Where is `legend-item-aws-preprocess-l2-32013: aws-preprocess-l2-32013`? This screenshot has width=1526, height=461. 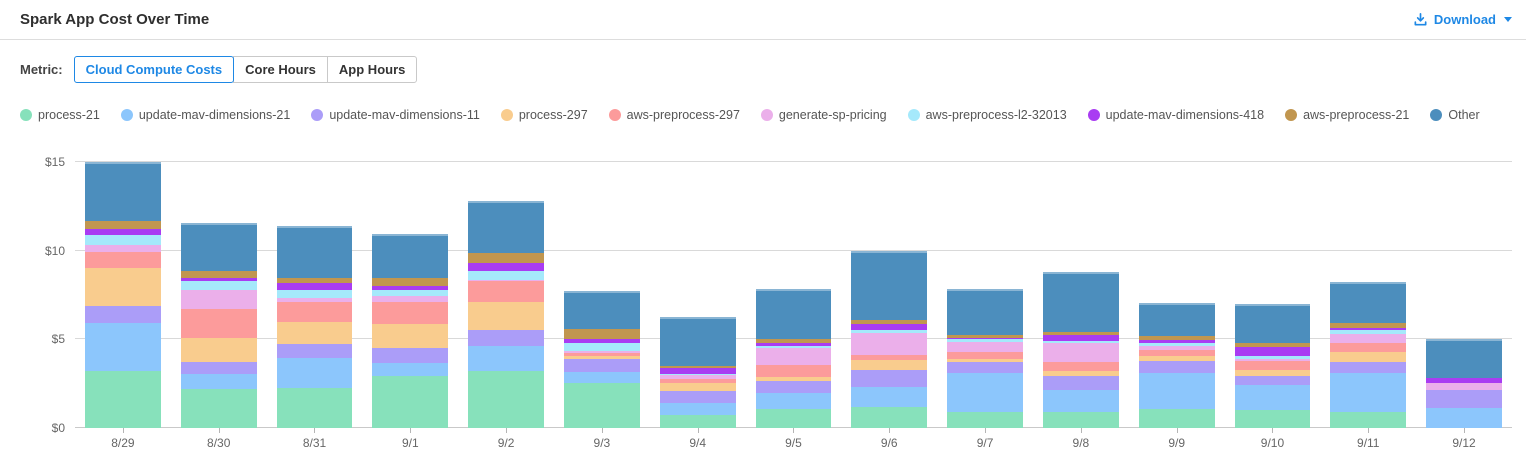
legend-item-aws-preprocess-l2-32013: aws-preprocess-l2-32013 is located at coordinates (987, 115).